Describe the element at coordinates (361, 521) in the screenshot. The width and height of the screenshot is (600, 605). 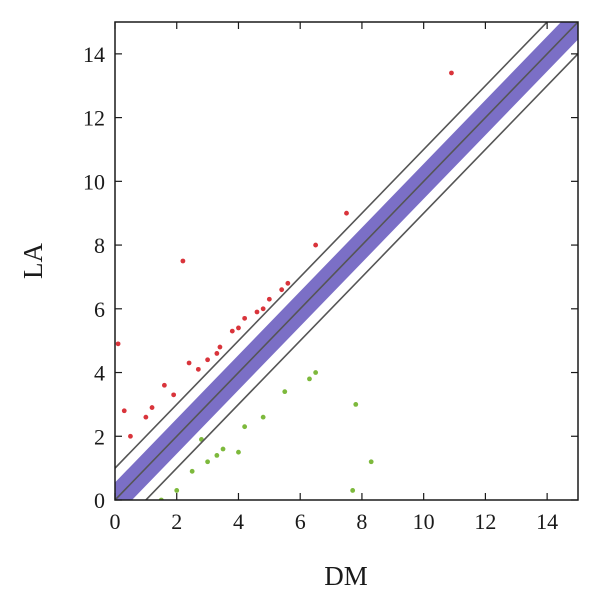
I see `x-tick-label: 8` at that location.